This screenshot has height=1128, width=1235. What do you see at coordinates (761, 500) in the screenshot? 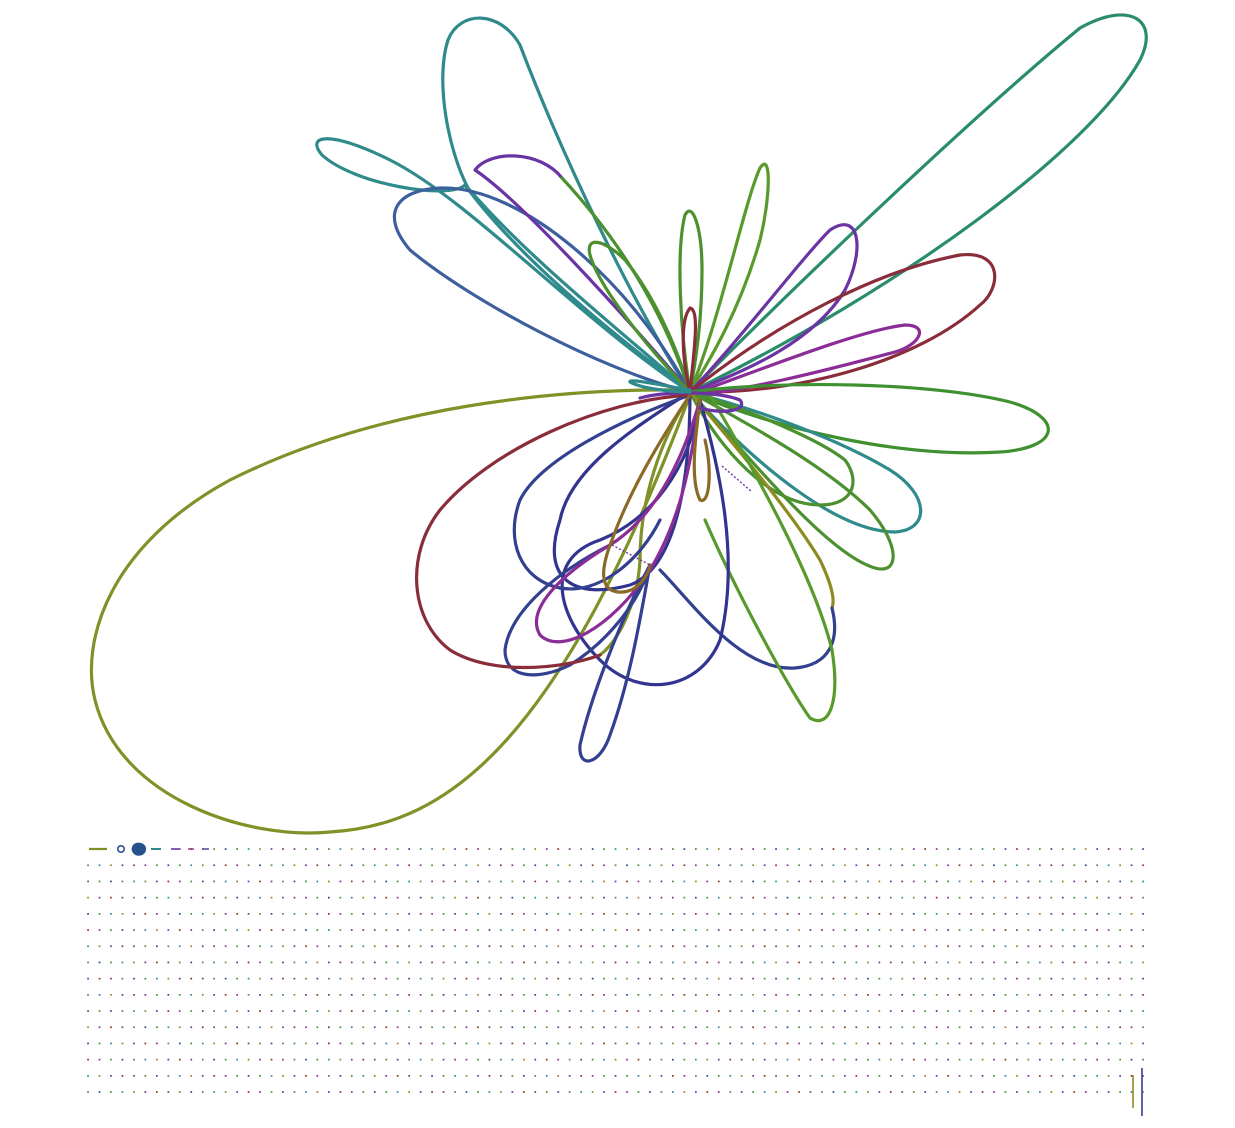
I see `loop-mustard-southeast` at bounding box center [761, 500].